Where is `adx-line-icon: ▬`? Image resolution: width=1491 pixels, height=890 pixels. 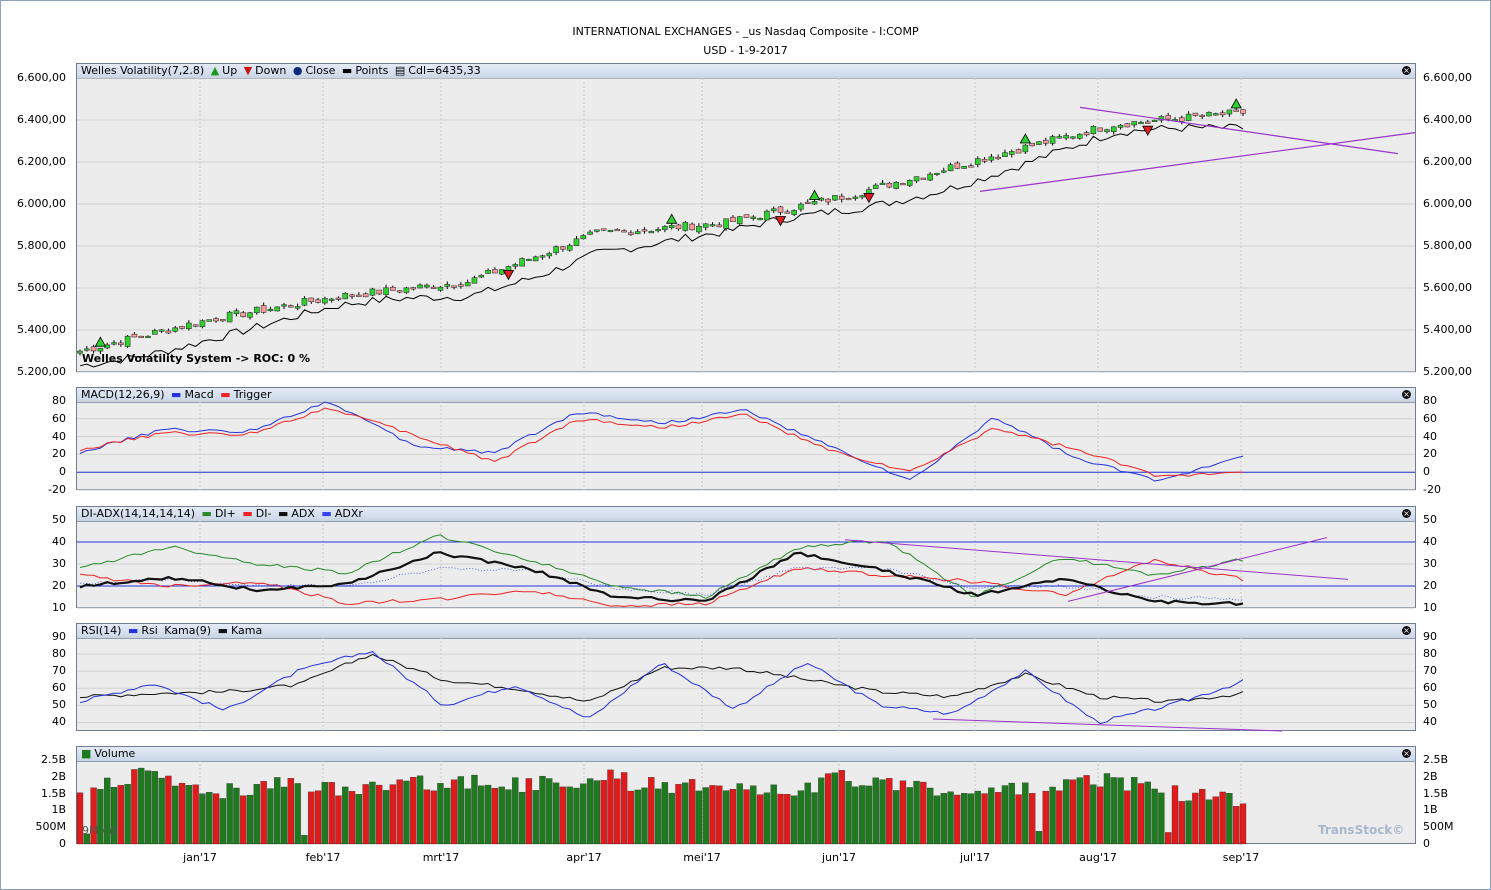 adx-line-icon: ▬ is located at coordinates (283, 513).